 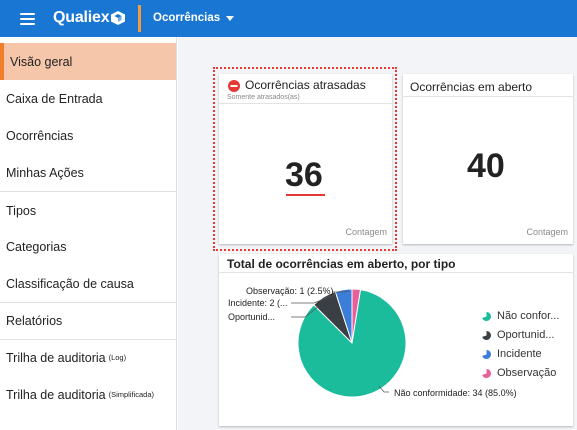 What do you see at coordinates (288, 18) in the screenshot?
I see `top-bar: Qualiex Ocorrências` at bounding box center [288, 18].